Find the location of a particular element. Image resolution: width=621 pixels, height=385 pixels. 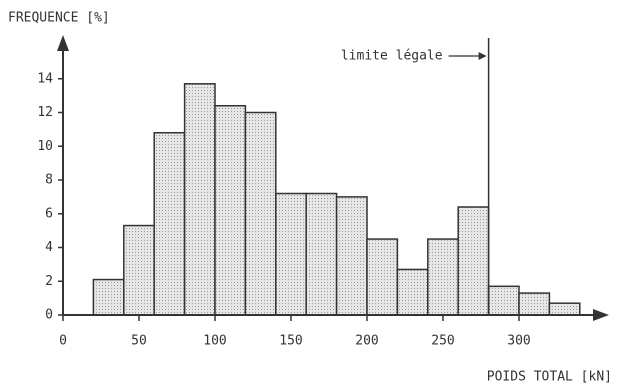

y-tick-label: 12 is located at coordinates (45, 112).